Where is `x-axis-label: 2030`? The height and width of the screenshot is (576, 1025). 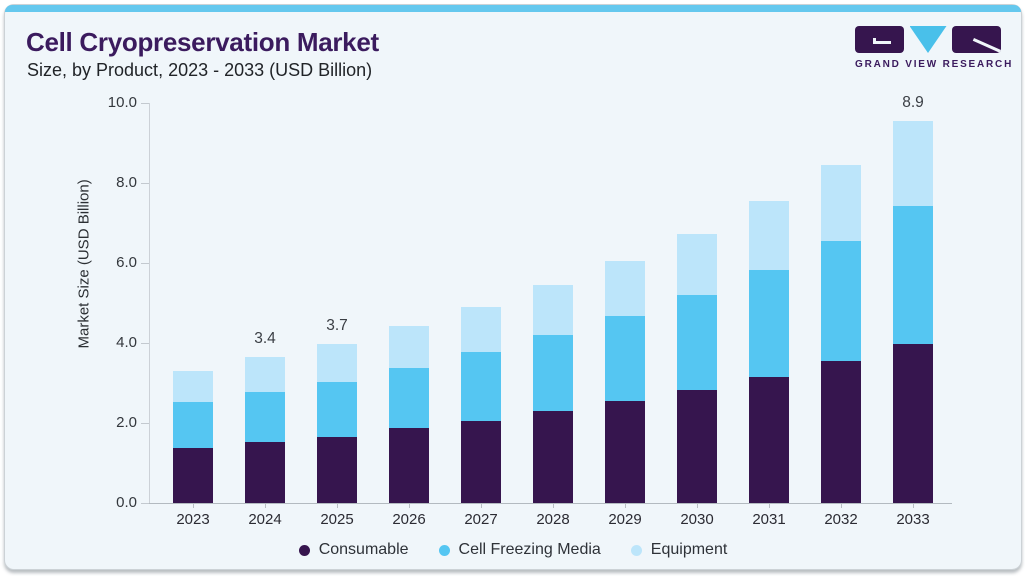
x-axis-label: 2030 is located at coordinates (697, 519).